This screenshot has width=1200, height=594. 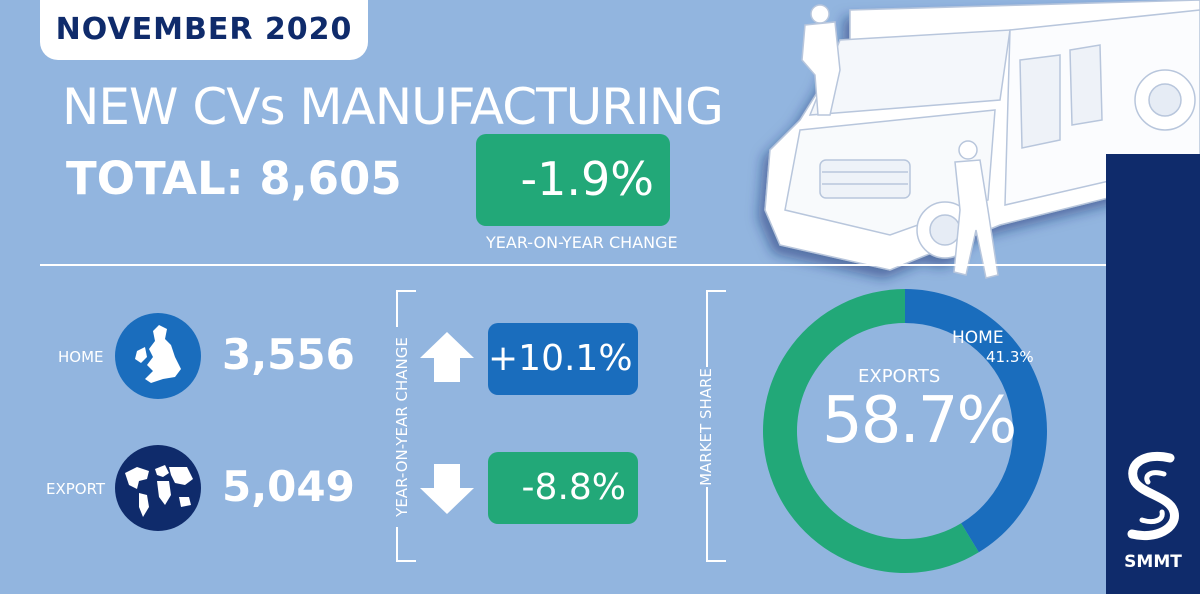 What do you see at coordinates (1153, 496) in the screenshot?
I see `smmt-logo-icon` at bounding box center [1153, 496].